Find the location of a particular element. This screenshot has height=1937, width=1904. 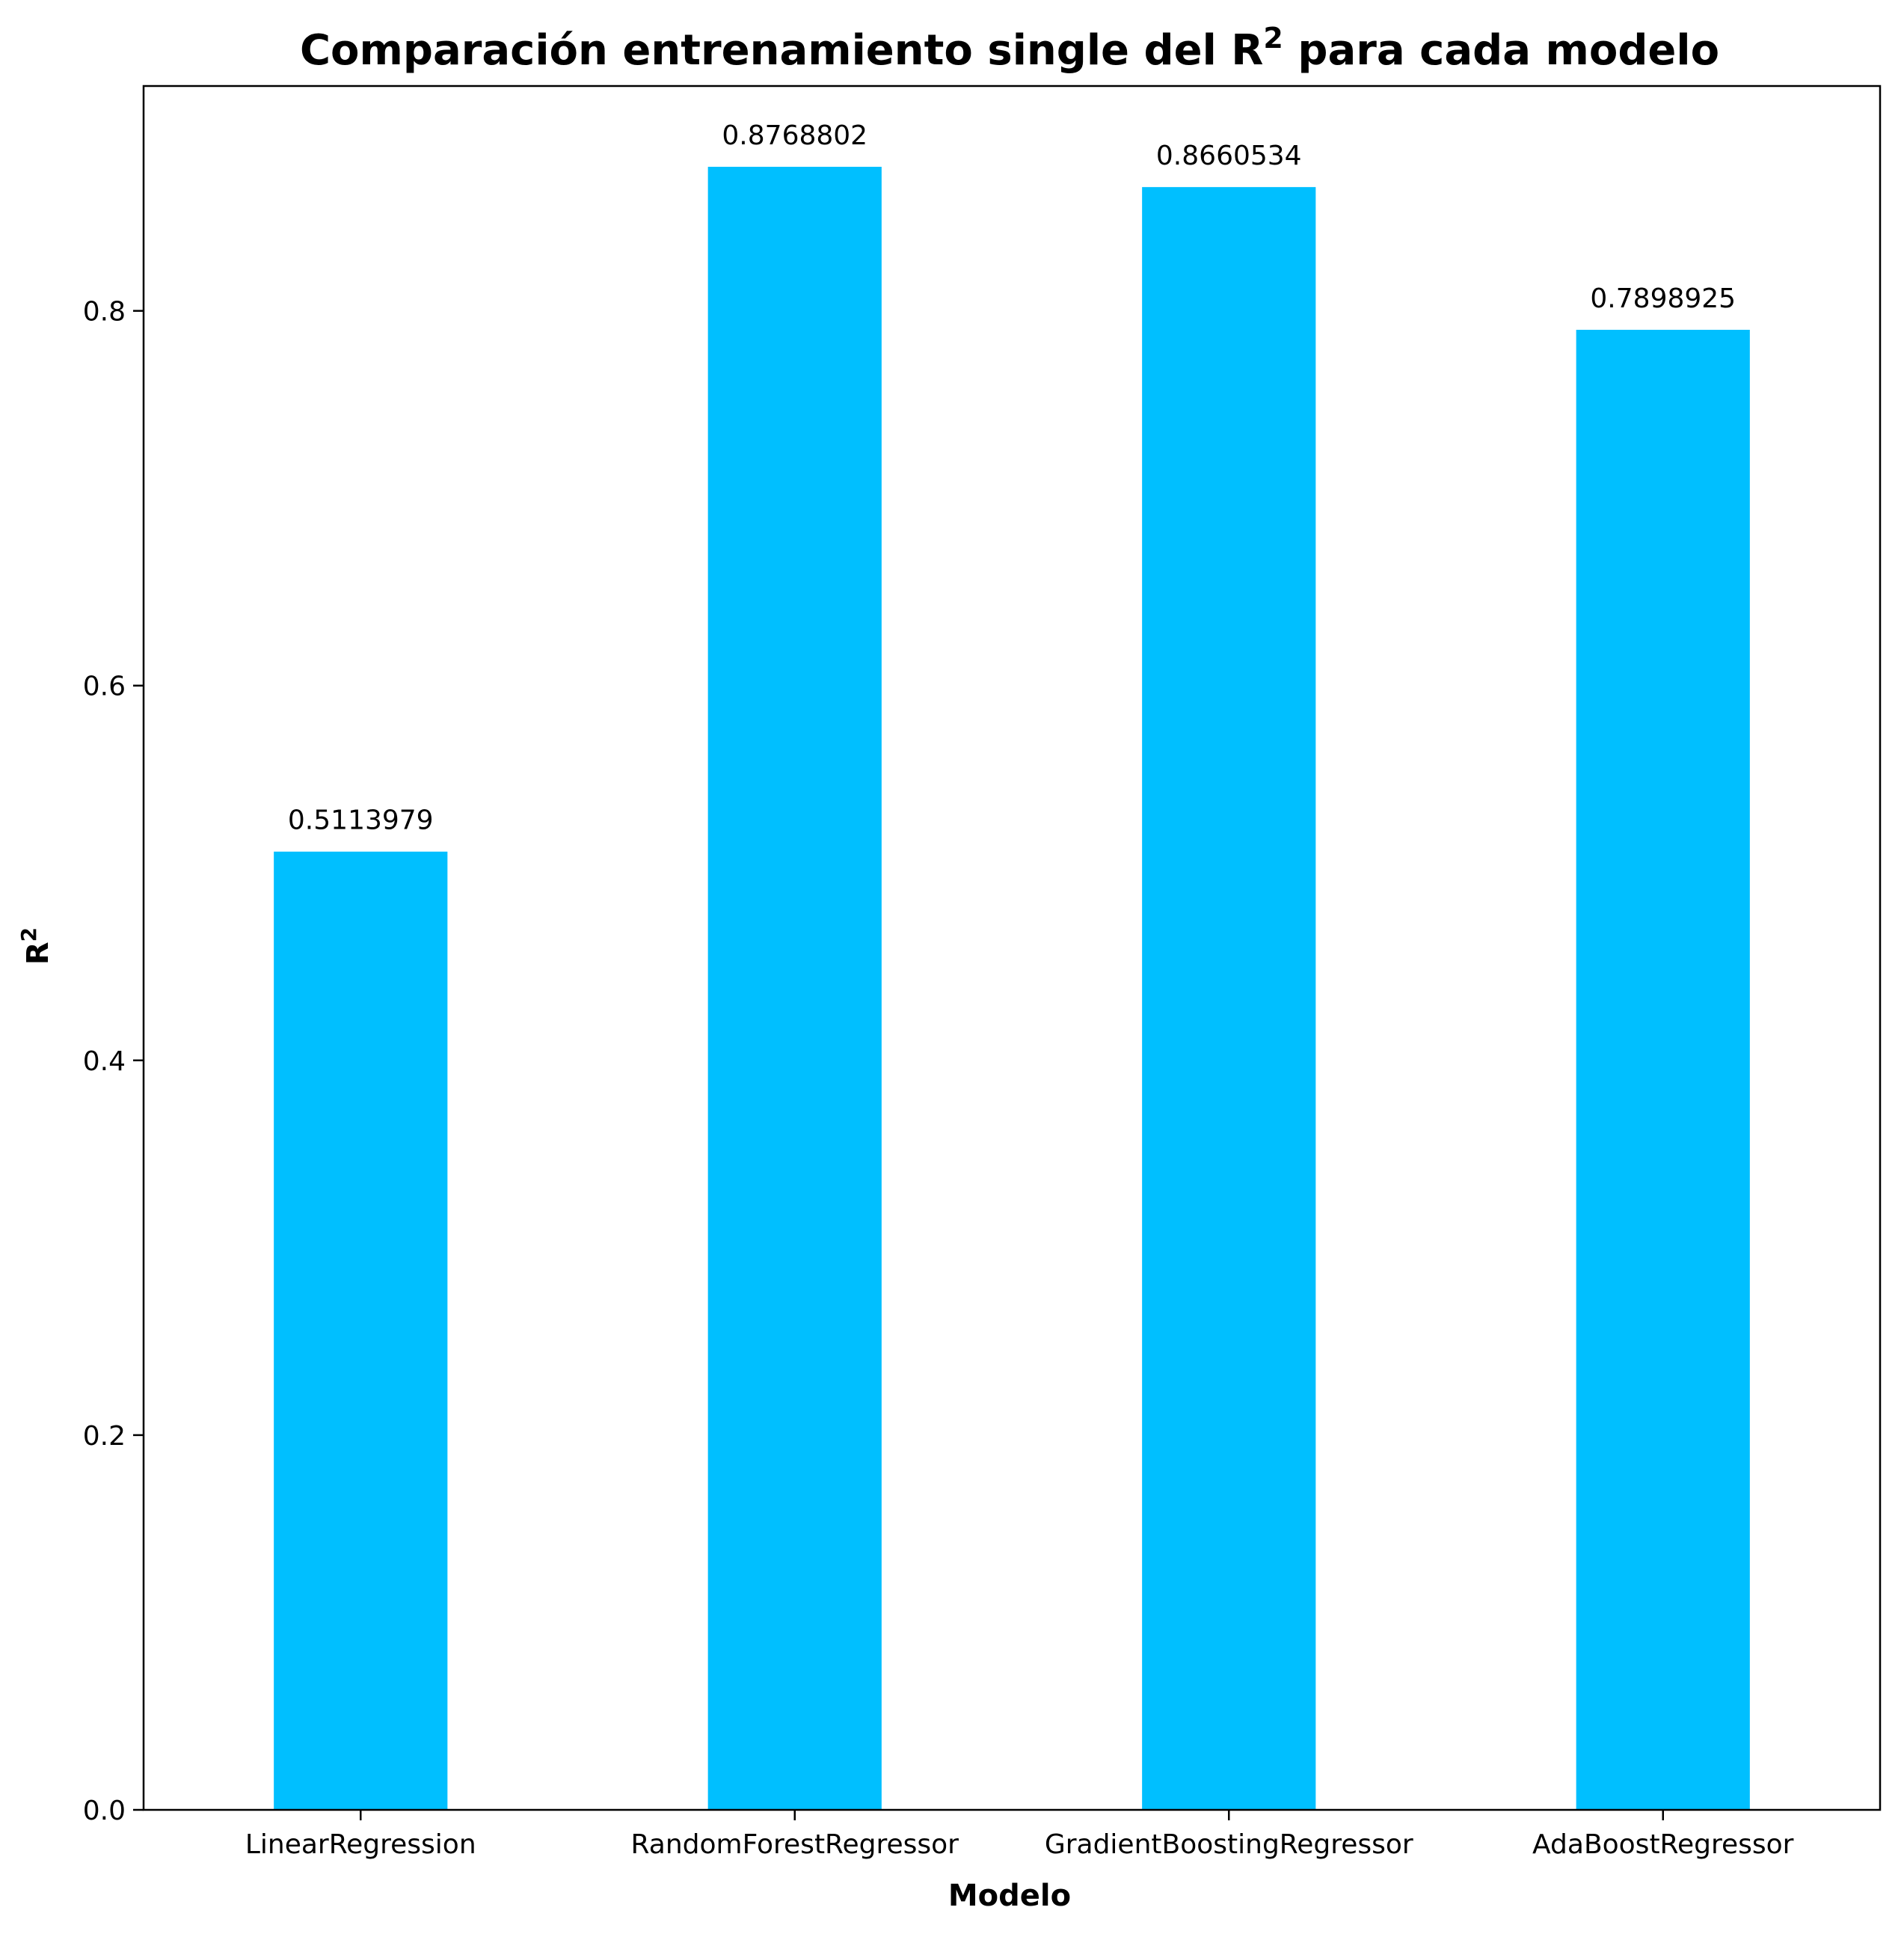

data-label: 0.5113979 is located at coordinates (361, 820).